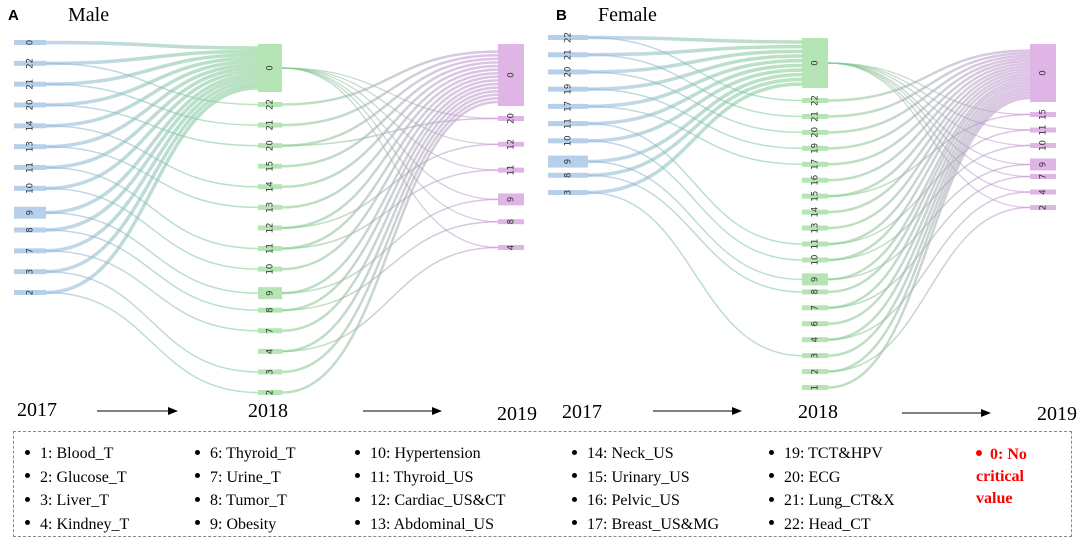 Image resolution: width=1084 pixels, height=540 pixels. Describe the element at coordinates (77, 454) in the screenshot. I see `legend-item: 1: Blood_T` at that location.